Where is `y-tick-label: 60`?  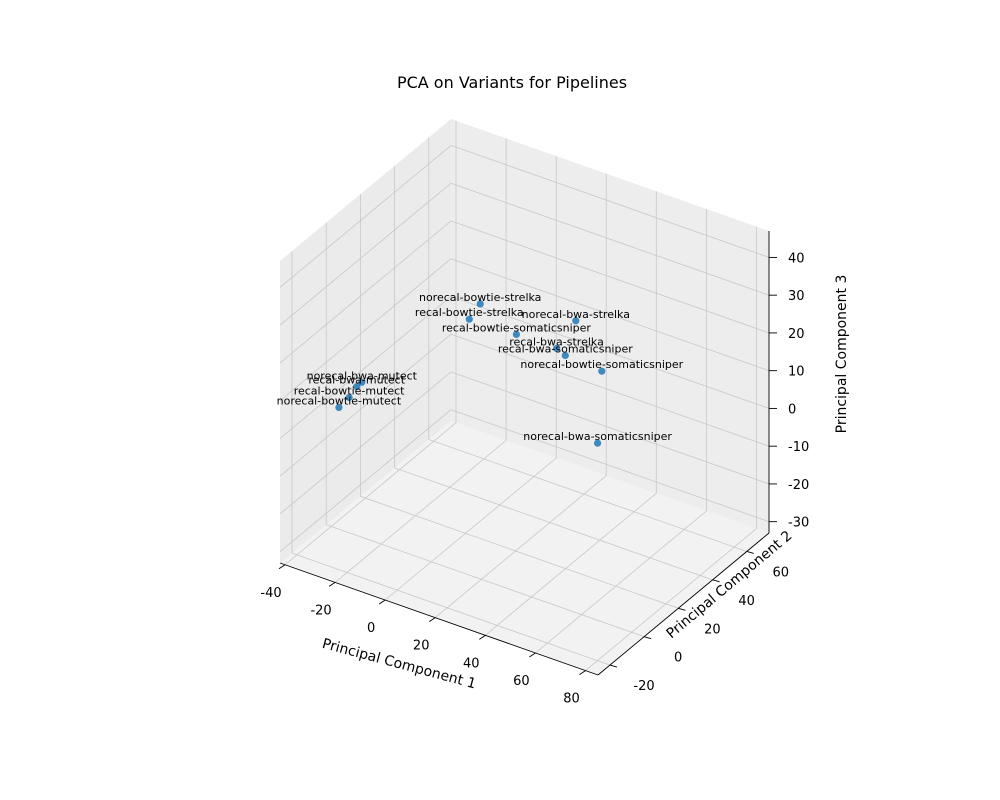
y-tick-label: 60 is located at coordinates (781, 573).